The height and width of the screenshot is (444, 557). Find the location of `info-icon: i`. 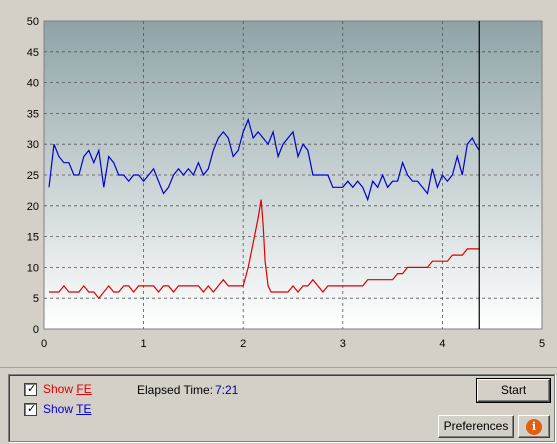

info-icon: i is located at coordinates (534, 426).